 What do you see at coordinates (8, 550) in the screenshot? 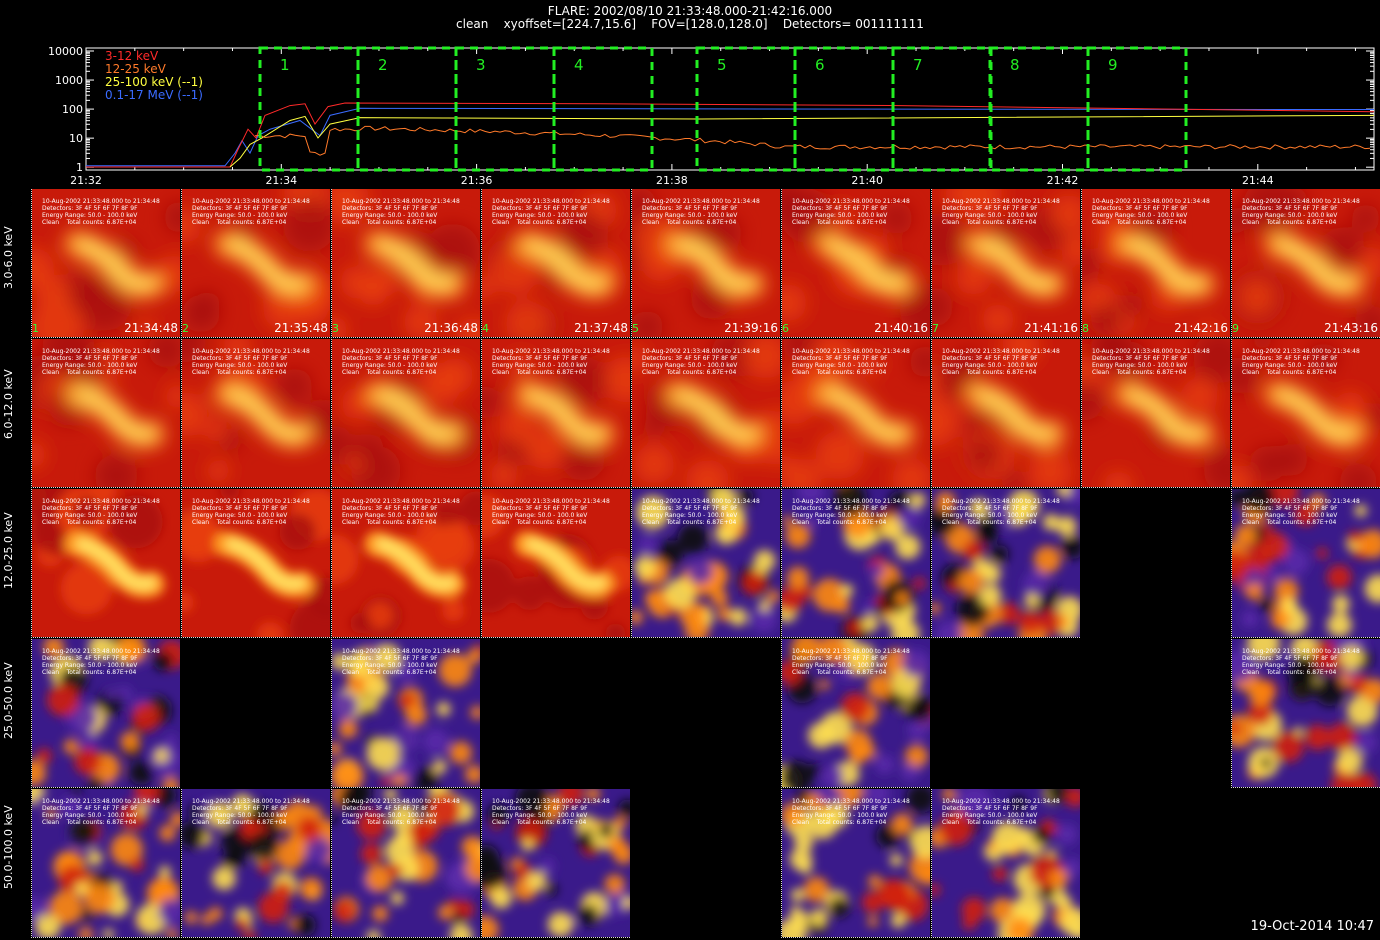
I see `row-label: 12.0-25.0 keV` at bounding box center [8, 550].